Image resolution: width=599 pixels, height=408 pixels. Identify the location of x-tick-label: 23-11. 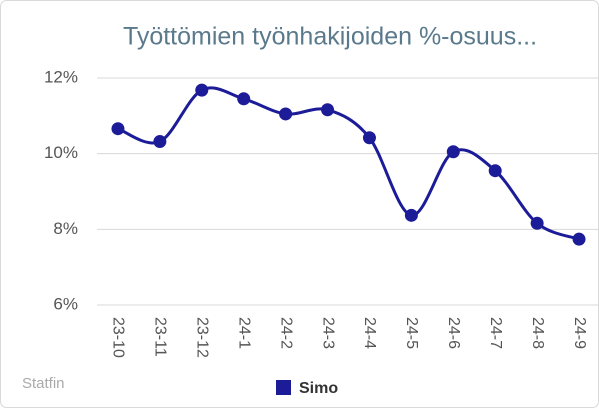
(160, 337).